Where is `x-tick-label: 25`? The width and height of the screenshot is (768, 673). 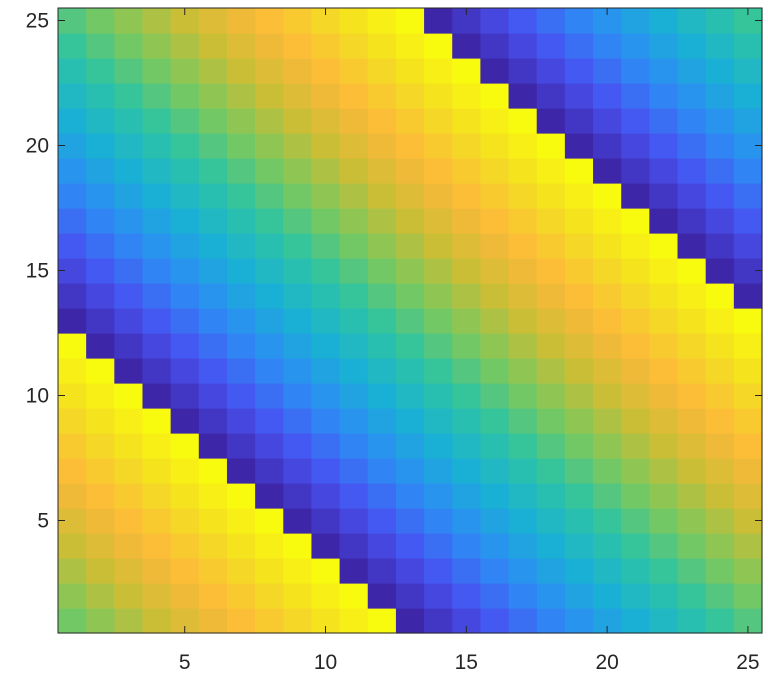
x-tick-label: 25 is located at coordinates (747, 662).